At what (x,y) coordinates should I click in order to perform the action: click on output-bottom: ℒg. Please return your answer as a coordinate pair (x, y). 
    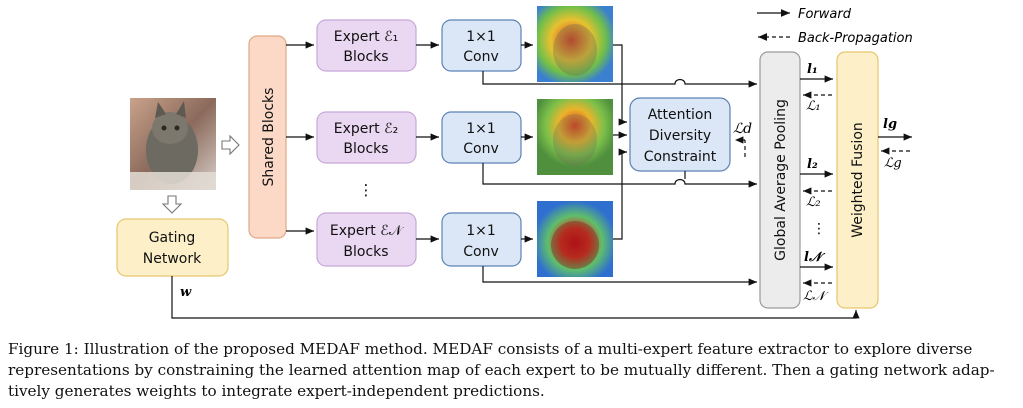
    Looking at the image, I should click on (893, 163).